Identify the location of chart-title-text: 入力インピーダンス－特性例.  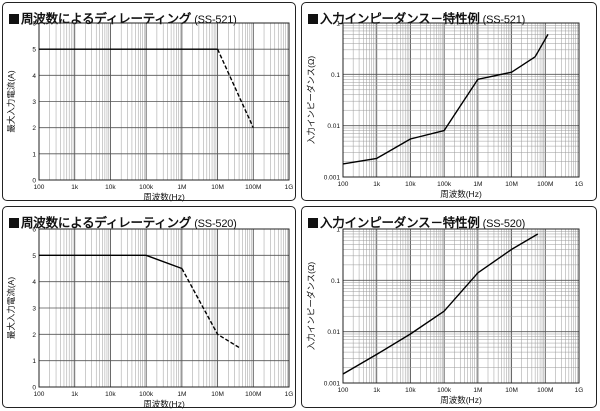
(400, 223).